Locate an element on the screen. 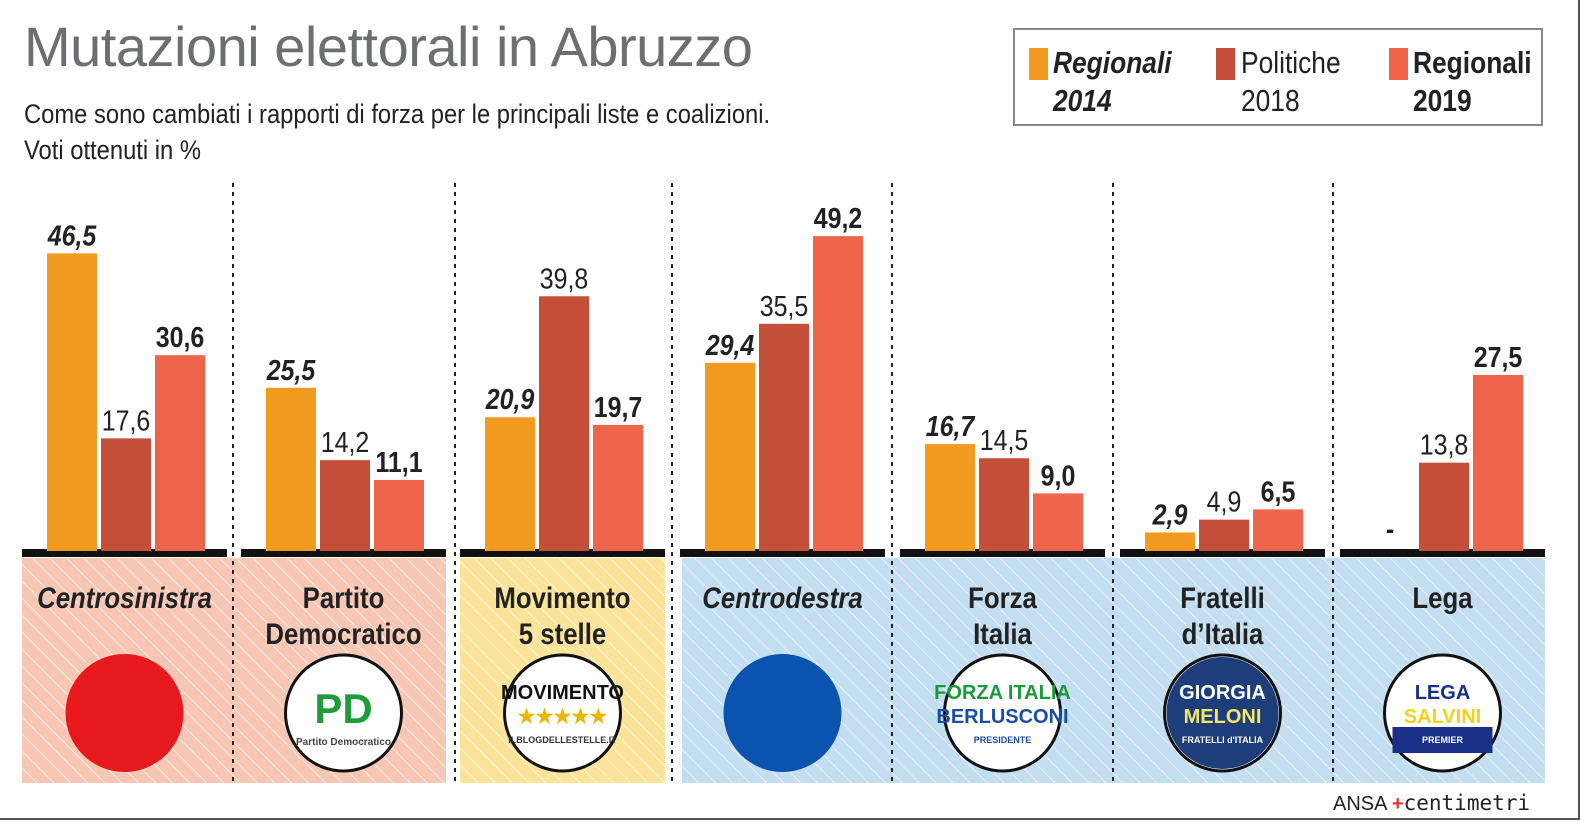  data-label: 49,2 is located at coordinates (838, 218).